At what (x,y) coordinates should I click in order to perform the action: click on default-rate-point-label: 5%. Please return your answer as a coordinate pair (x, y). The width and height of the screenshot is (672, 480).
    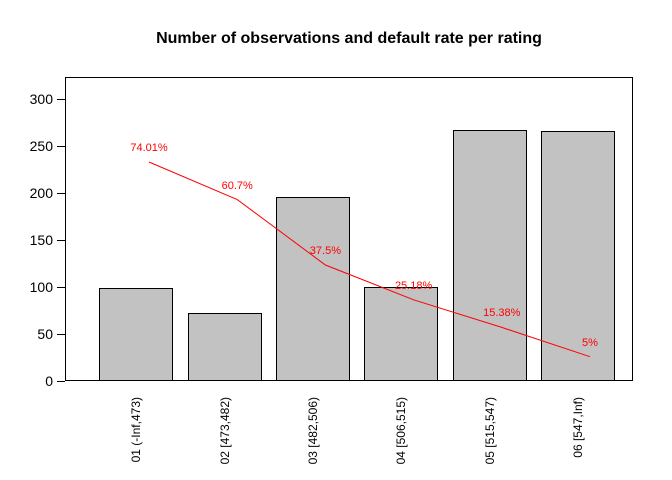
    Looking at the image, I should click on (590, 342).